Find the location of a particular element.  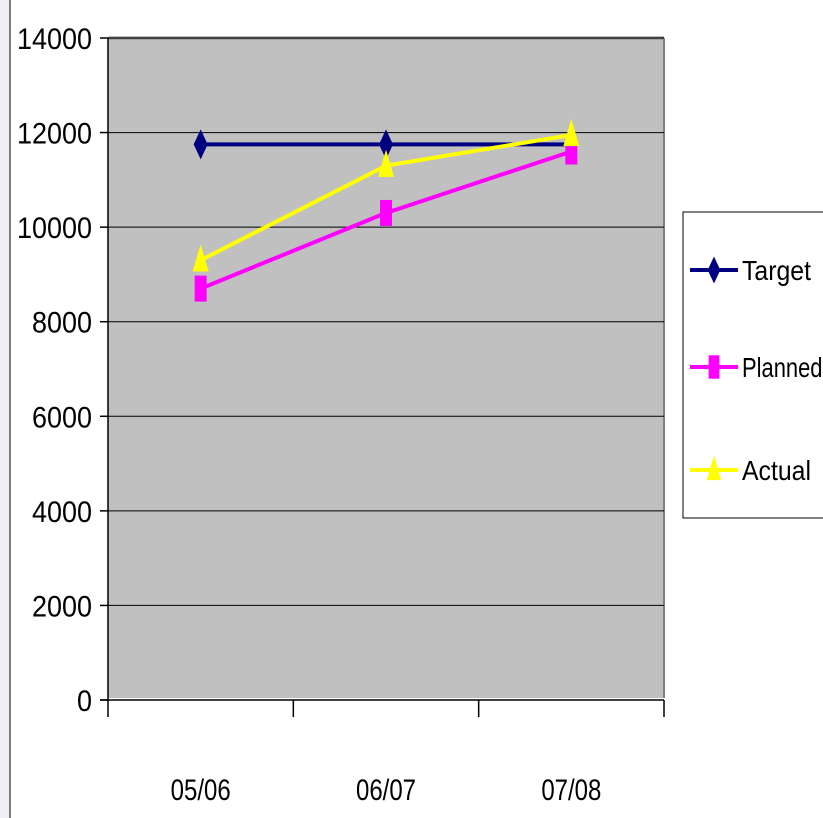

legend-label: Actual is located at coordinates (776, 470).